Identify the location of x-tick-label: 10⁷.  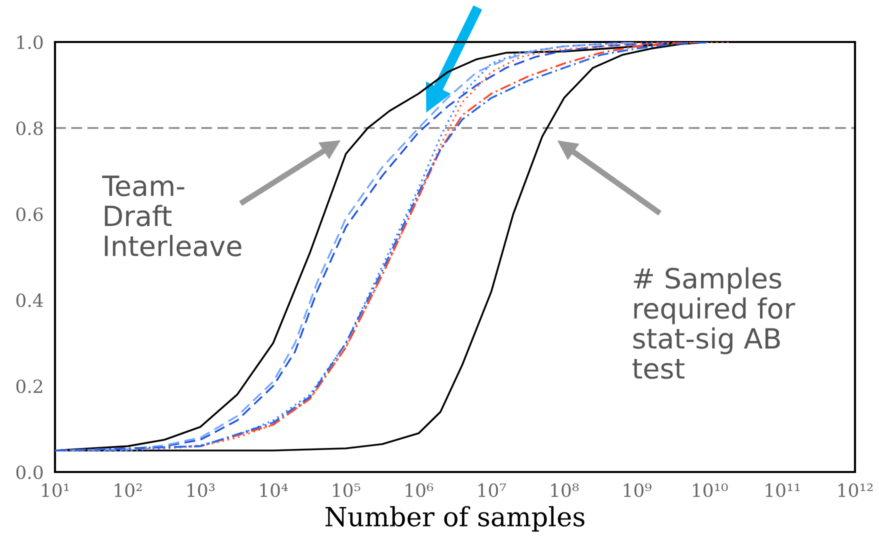
(492, 490).